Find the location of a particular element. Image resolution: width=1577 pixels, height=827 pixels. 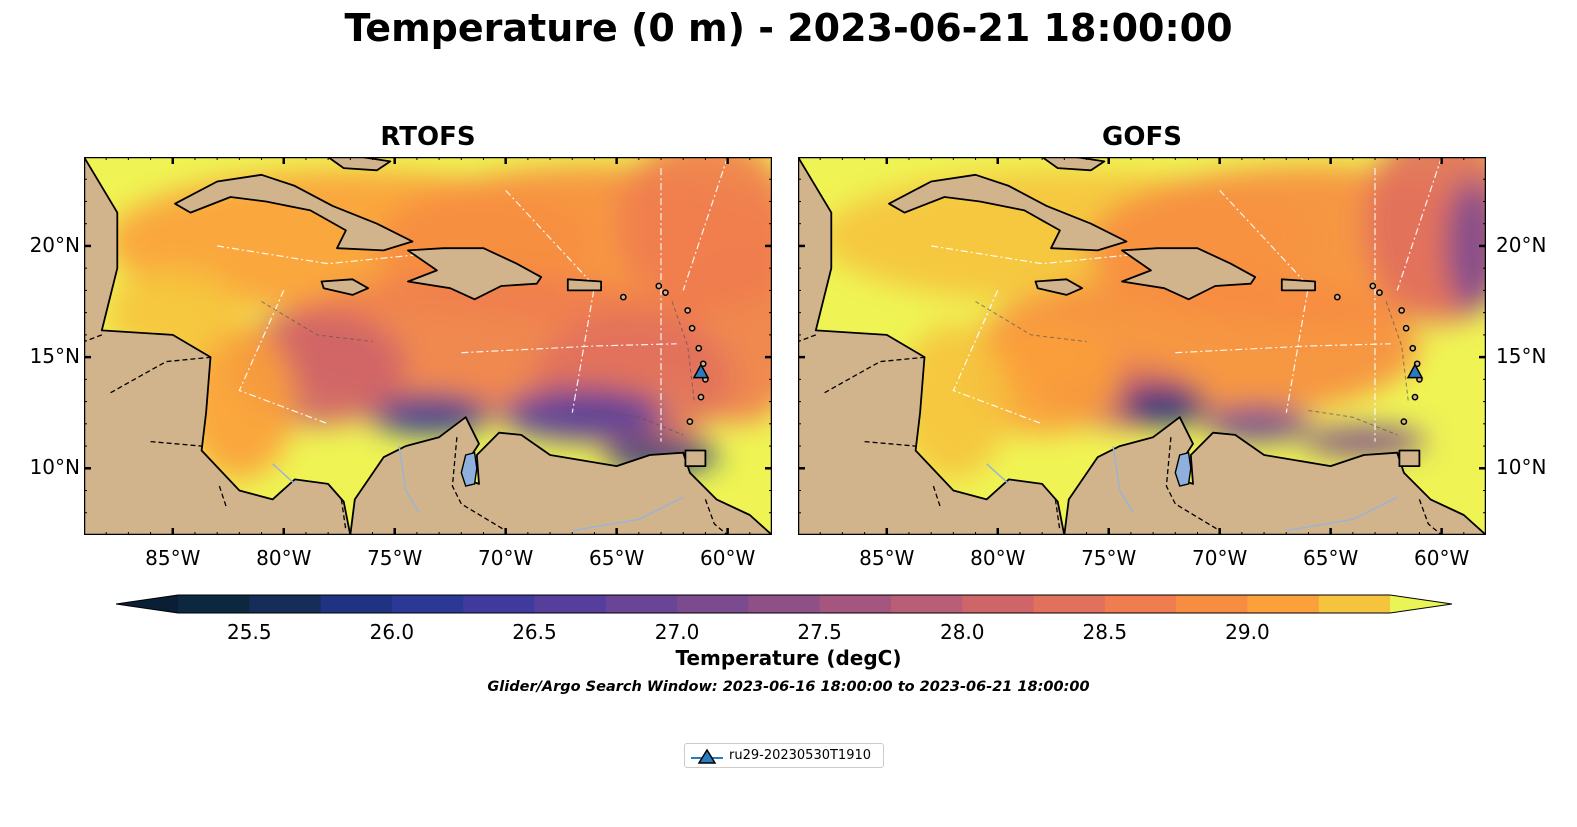

panel-title-rtofs: RTOFS is located at coordinates (428, 137).